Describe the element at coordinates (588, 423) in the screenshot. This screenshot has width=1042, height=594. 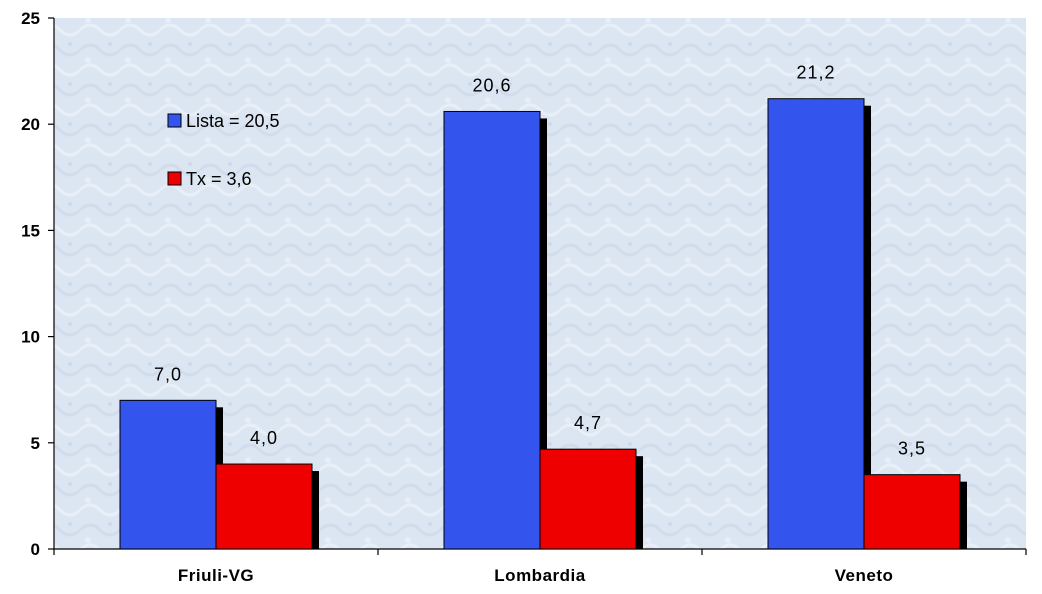
I see `data-label: 4,7` at that location.